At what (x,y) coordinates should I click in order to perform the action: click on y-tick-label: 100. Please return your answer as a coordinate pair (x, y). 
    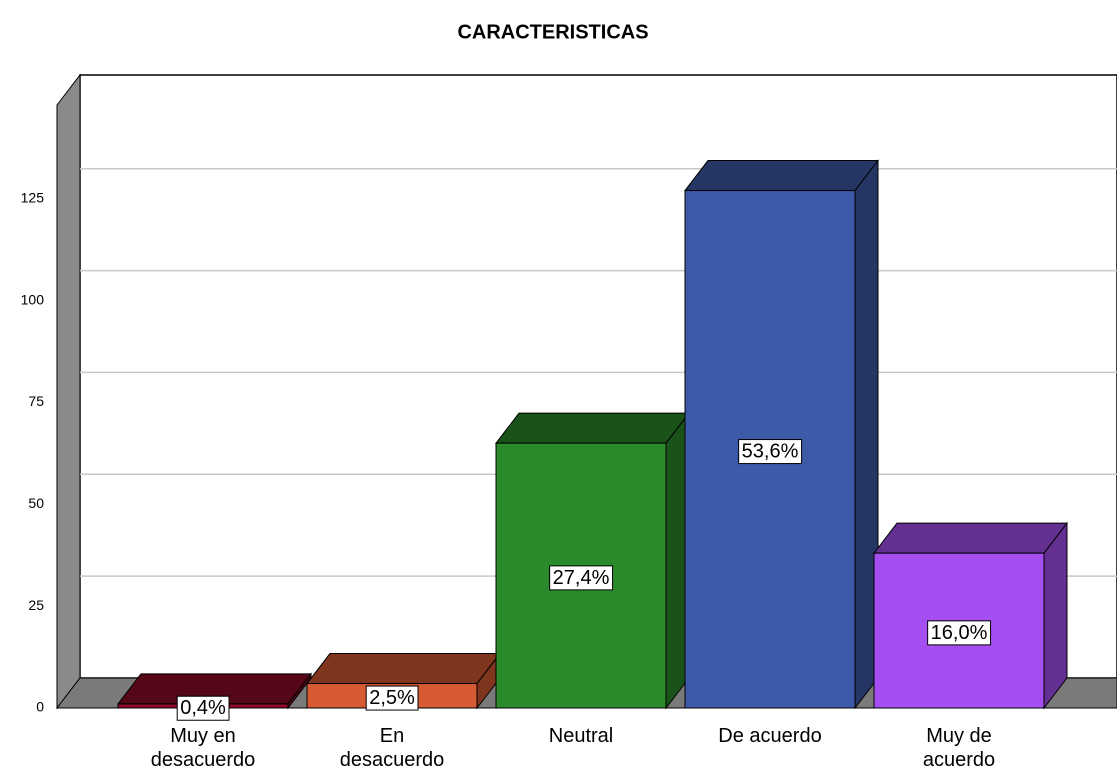
    Looking at the image, I should click on (33, 299).